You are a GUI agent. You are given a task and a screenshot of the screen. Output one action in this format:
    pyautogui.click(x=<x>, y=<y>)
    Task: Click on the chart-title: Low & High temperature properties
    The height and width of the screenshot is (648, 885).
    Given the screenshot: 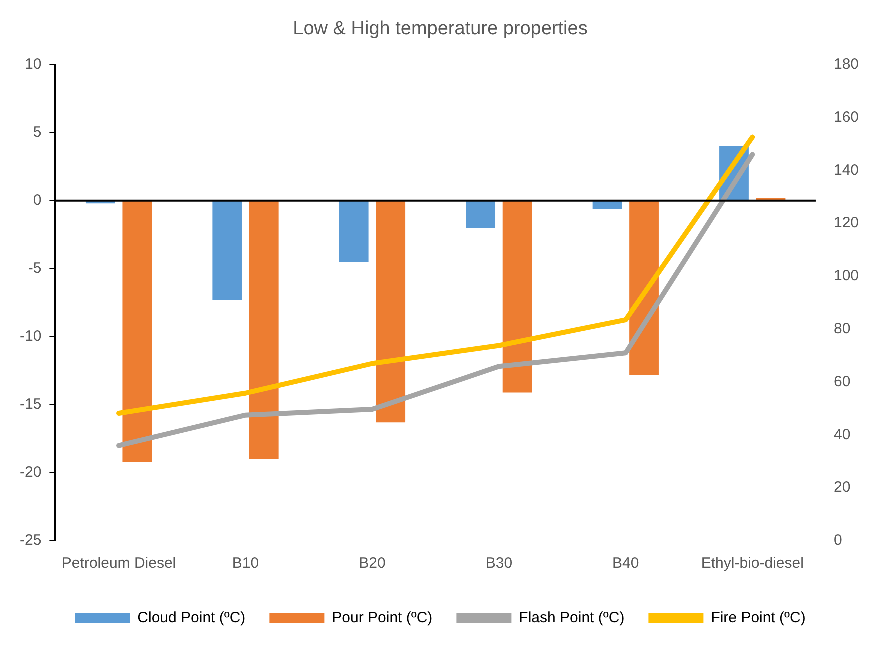 What is the action you would take?
    pyautogui.click(x=440, y=29)
    